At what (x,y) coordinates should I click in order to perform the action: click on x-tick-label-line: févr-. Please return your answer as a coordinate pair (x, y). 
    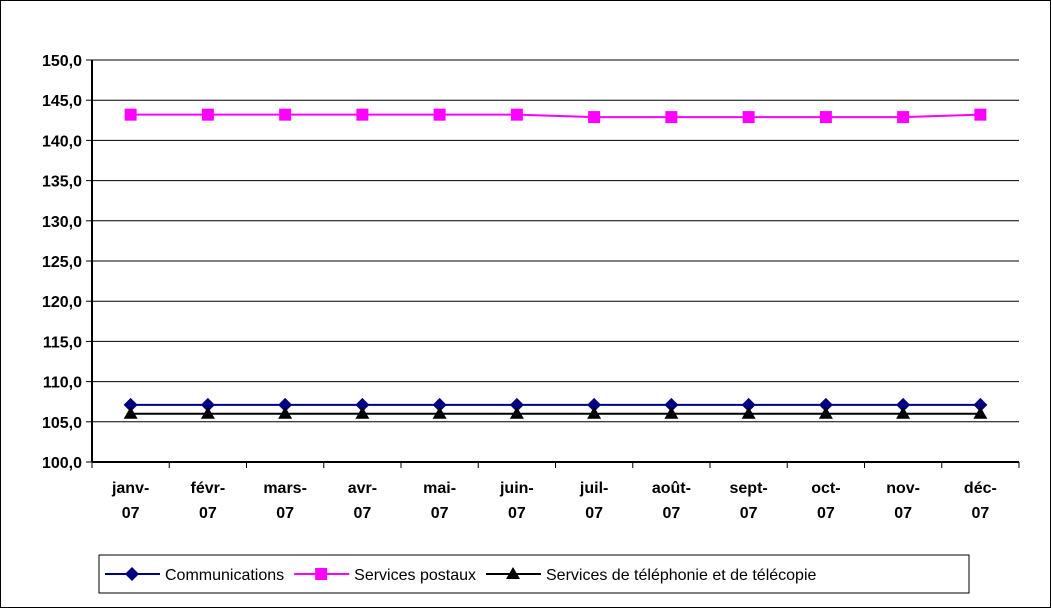
    Looking at the image, I should click on (208, 488).